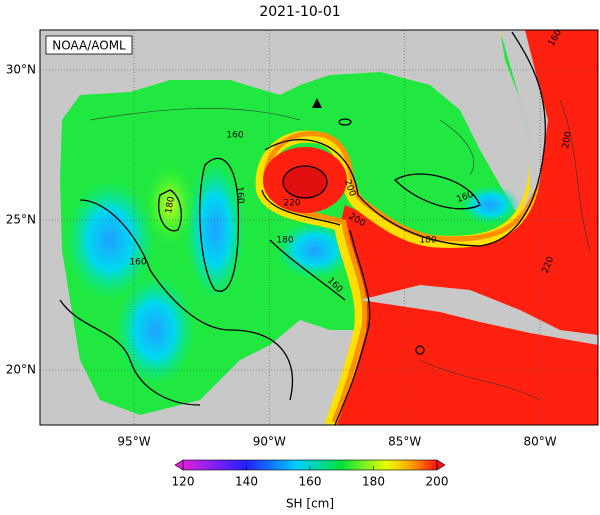 The image size is (600, 515). Describe the element at coordinates (179, 465) in the screenshot. I see `colorbar-min-arrow` at that location.